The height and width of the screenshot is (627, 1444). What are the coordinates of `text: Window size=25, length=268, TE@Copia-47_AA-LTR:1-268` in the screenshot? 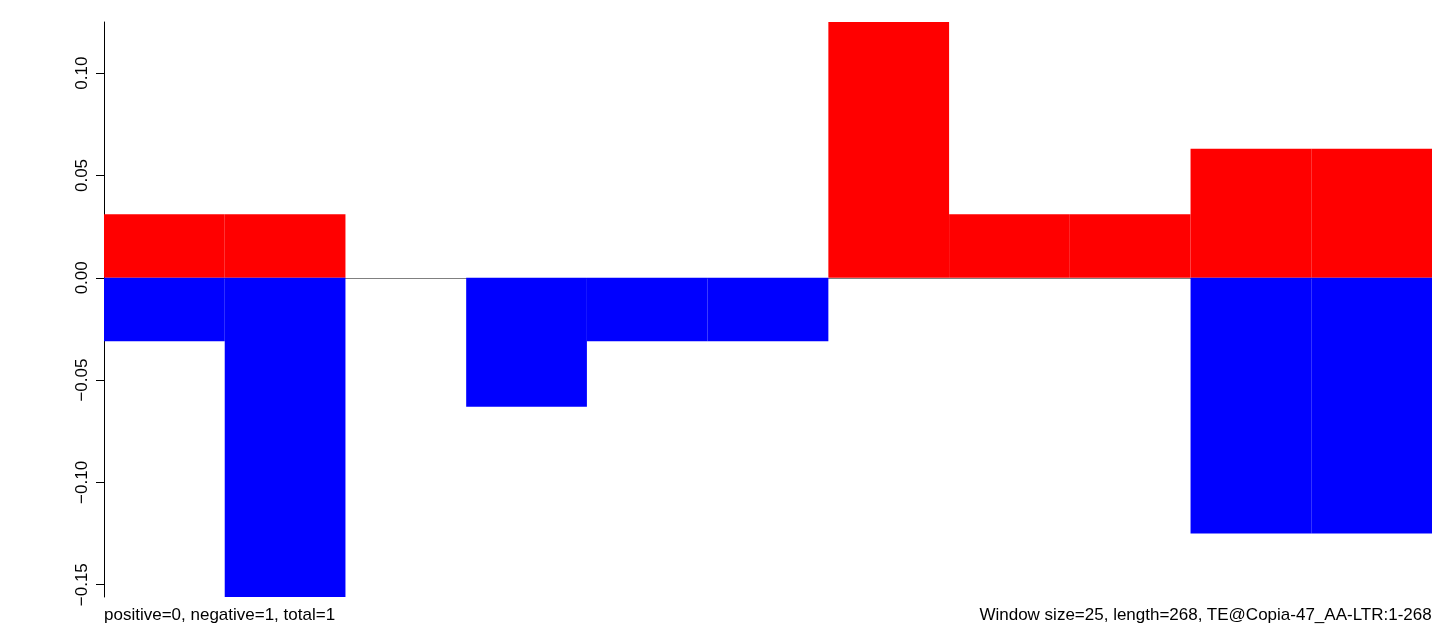 It's located at (1205, 614).